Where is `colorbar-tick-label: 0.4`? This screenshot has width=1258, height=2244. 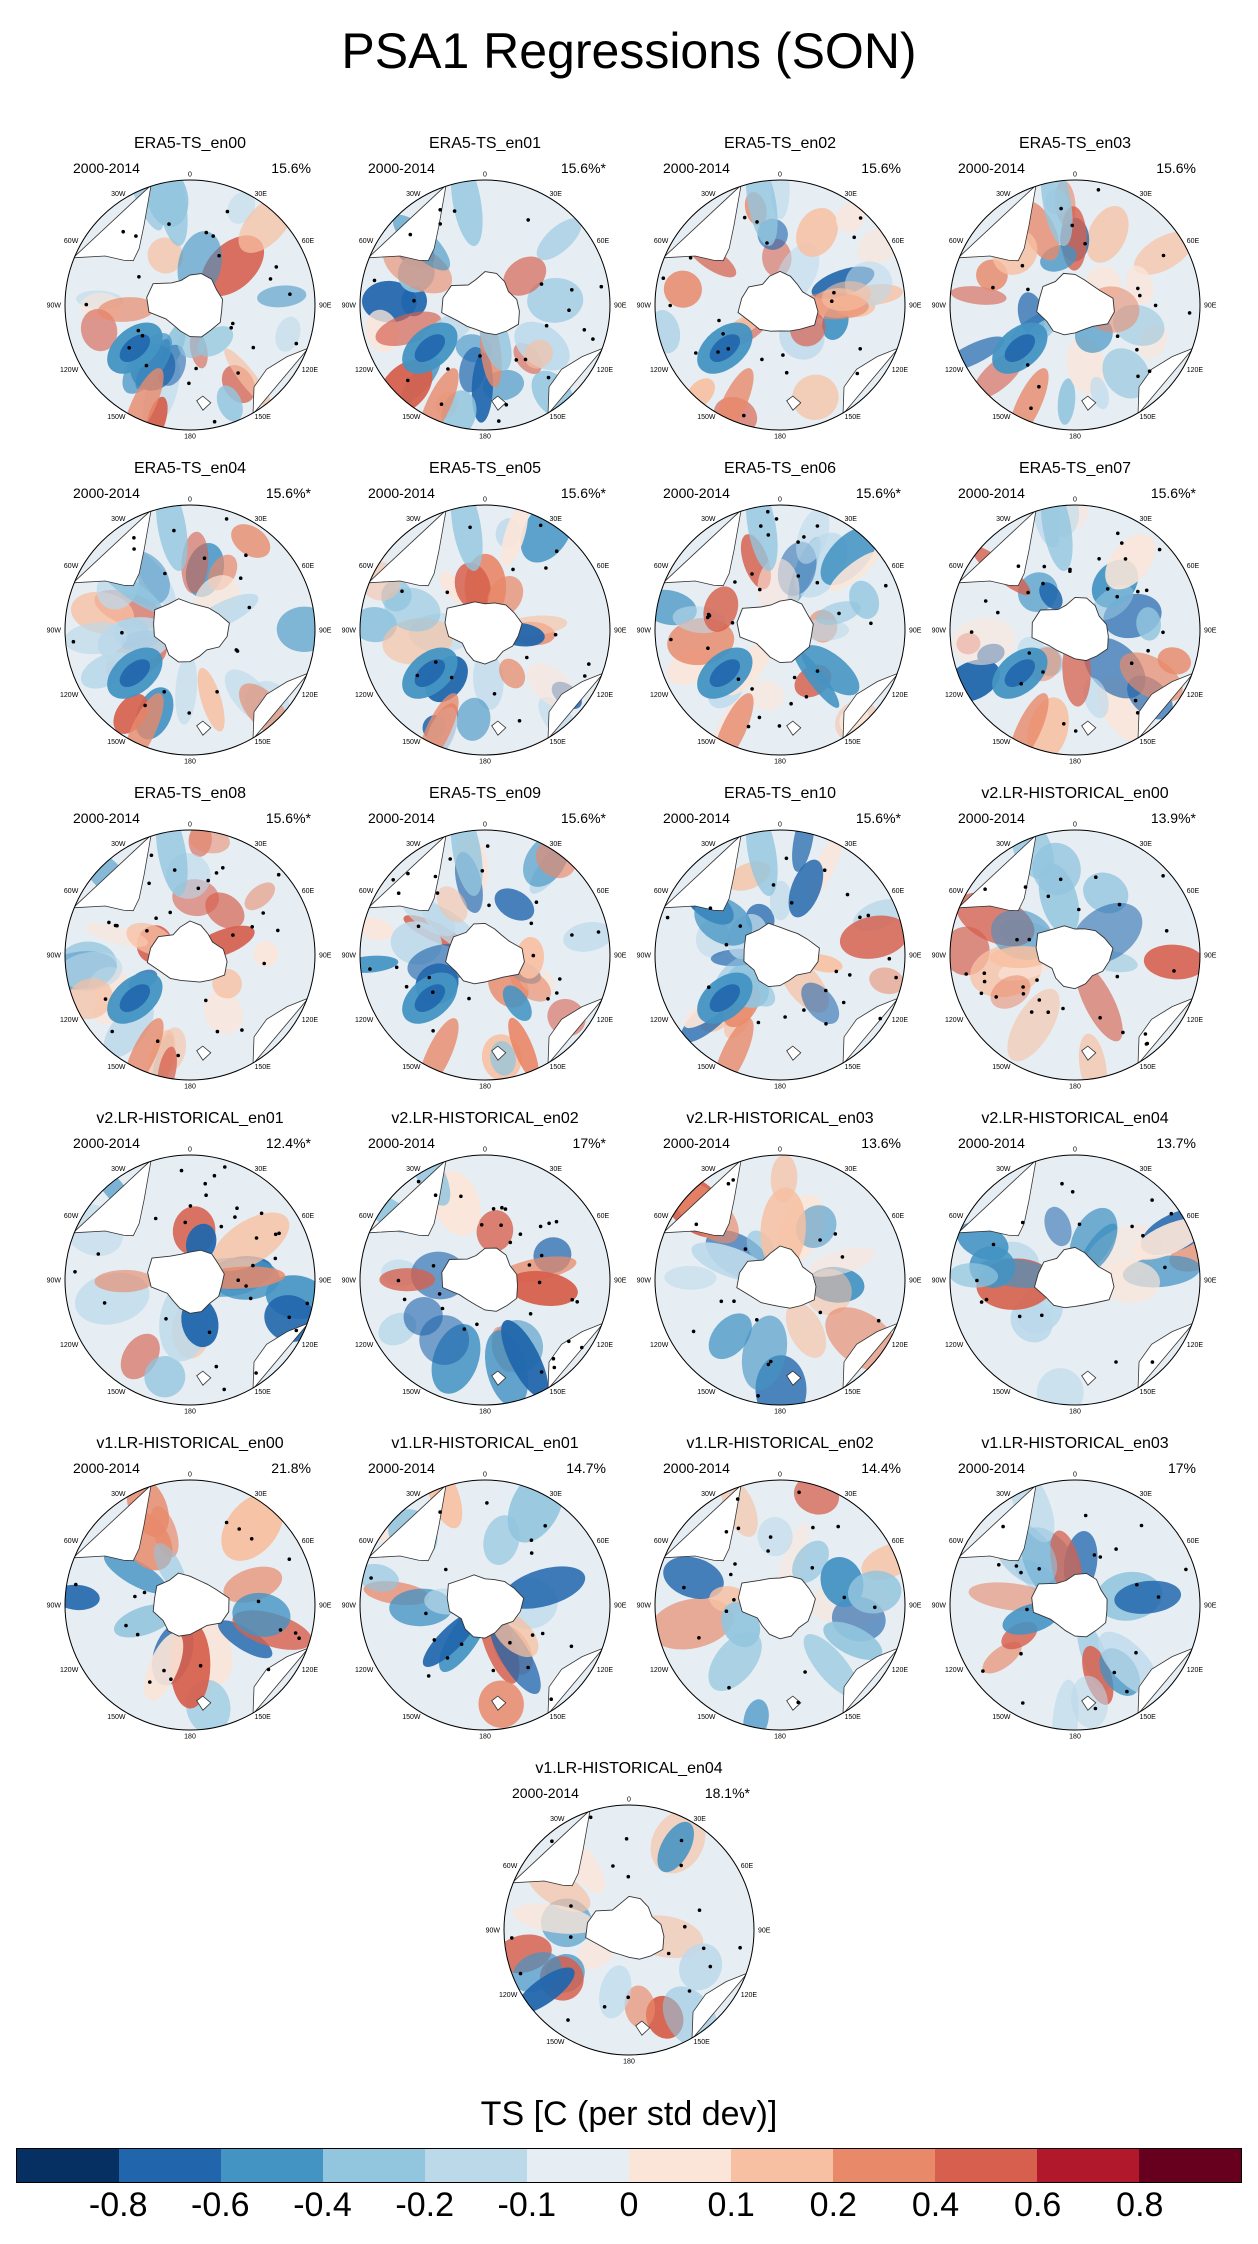 colorbar-tick-label: 0.4 is located at coordinates (935, 2205).